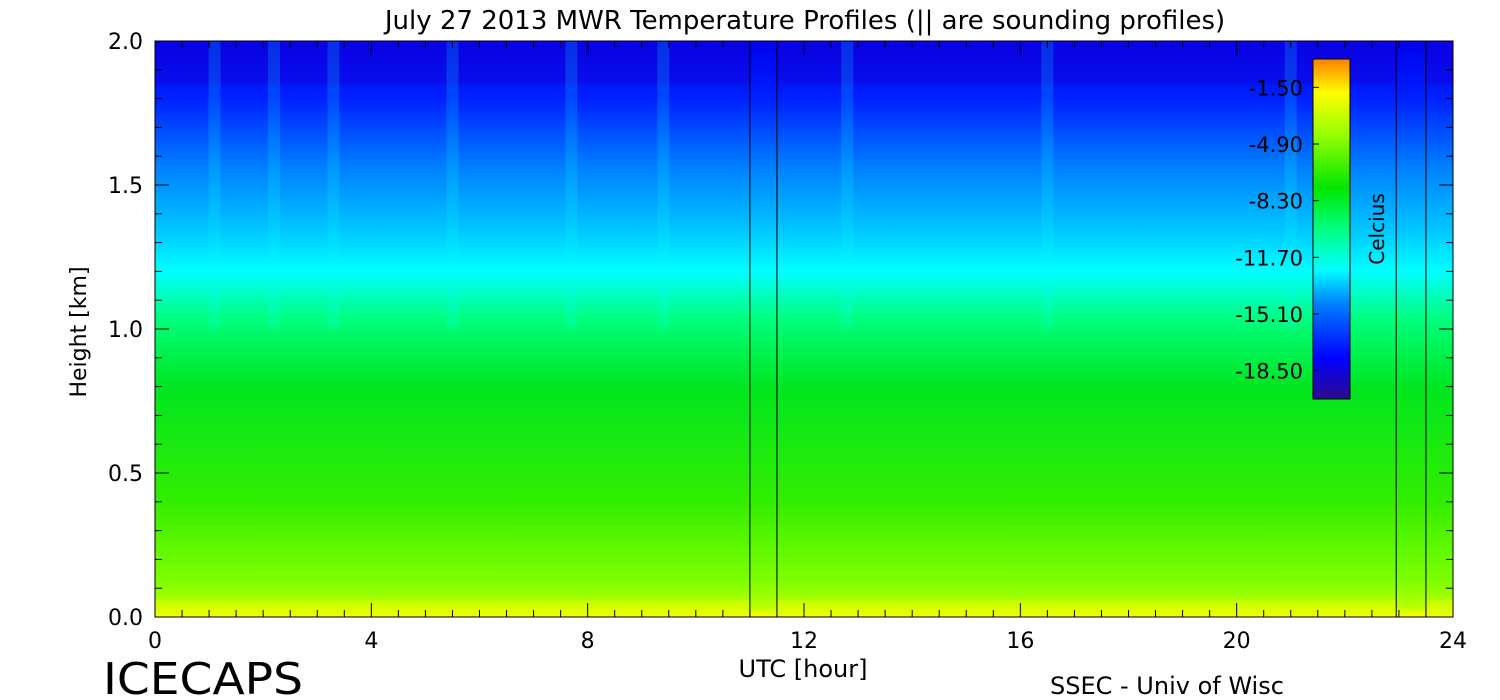 The width and height of the screenshot is (1500, 700). What do you see at coordinates (1020, 641) in the screenshot?
I see `x-tick-label: 16` at bounding box center [1020, 641].